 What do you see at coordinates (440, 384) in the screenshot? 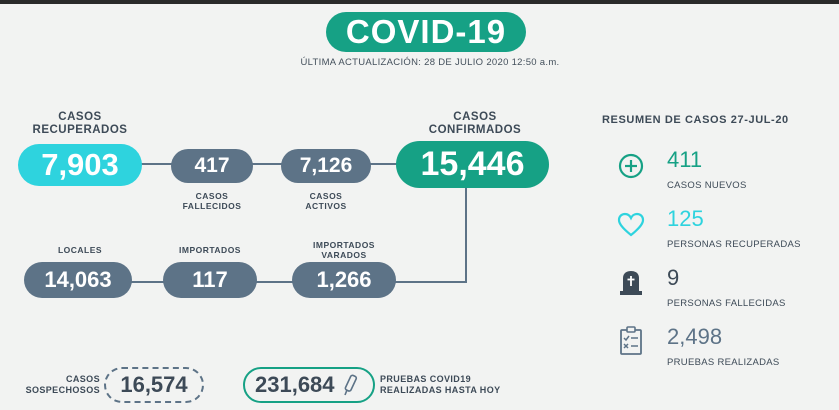
I see `pruebas-label: PRUEBAS COVID19 REALIZADAS HASTA HOY` at bounding box center [440, 384].